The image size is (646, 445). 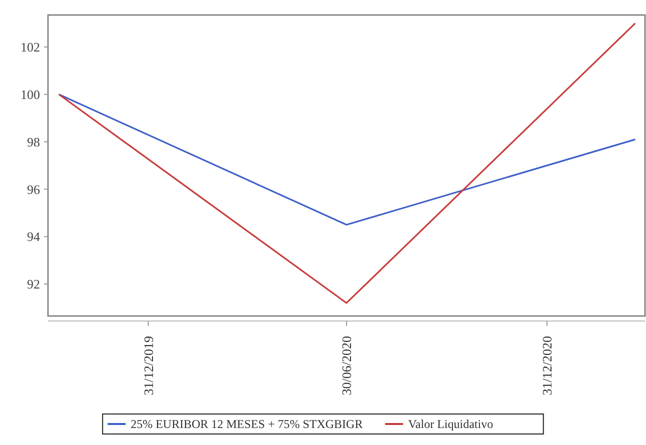 I want to click on legend-label: Valor Liquidativo, so click(x=451, y=424).